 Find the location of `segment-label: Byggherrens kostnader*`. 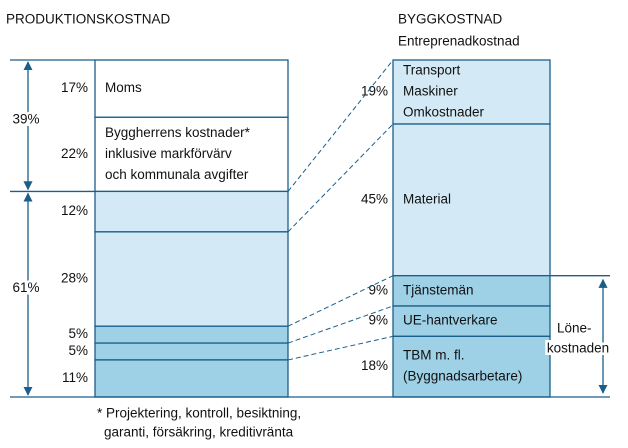

segment-label: Byggherrens kostnader* is located at coordinates (178, 132).